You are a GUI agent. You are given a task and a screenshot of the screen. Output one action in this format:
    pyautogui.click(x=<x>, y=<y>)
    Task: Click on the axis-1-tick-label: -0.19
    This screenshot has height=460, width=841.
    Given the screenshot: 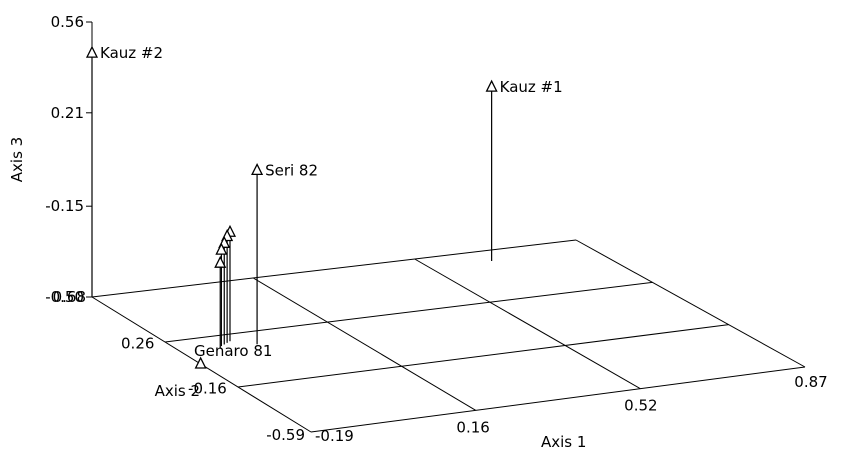 What is the action you would take?
    pyautogui.click(x=334, y=436)
    